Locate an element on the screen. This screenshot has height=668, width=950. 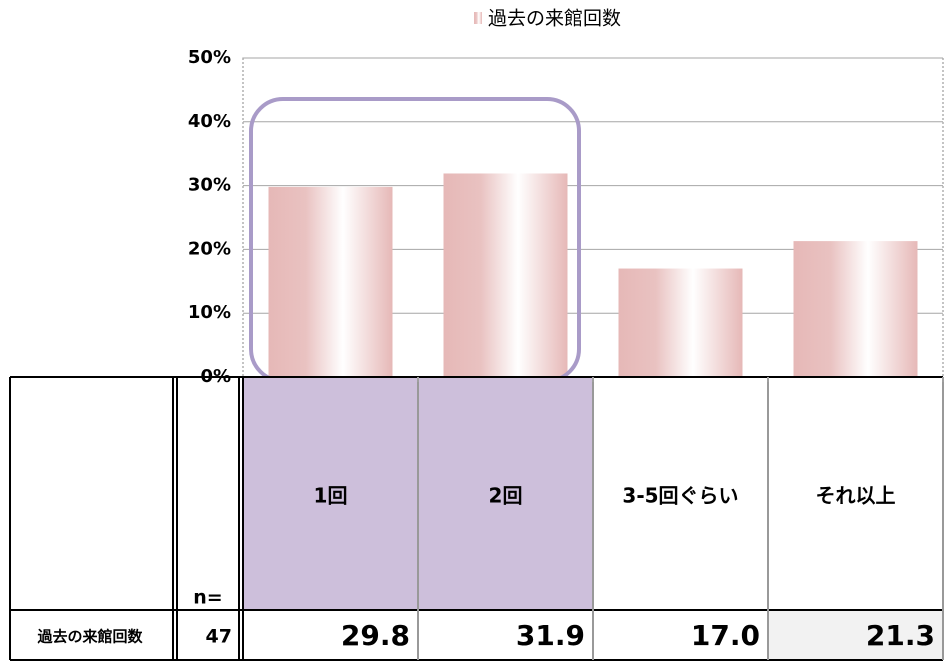
y-tick-label: 40% is located at coordinates (209, 121).